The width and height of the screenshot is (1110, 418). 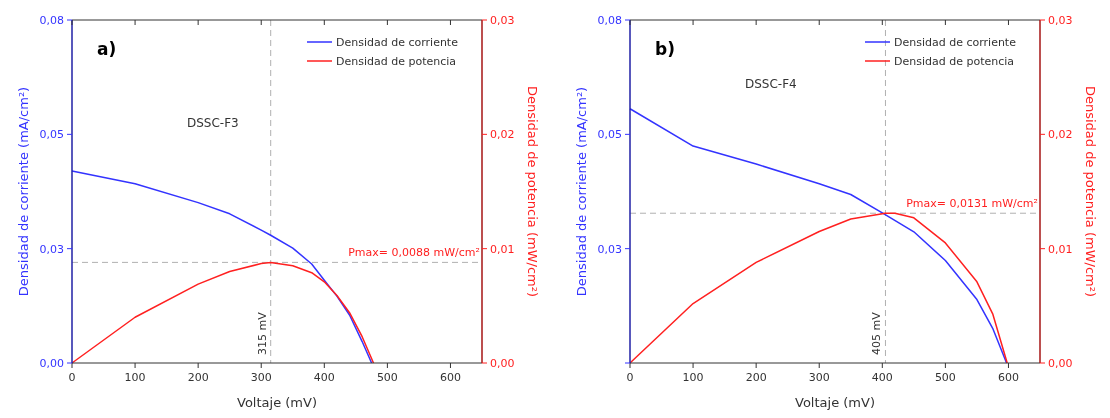 I want to click on ref-line-label: 405 mV, so click(x=877, y=333).